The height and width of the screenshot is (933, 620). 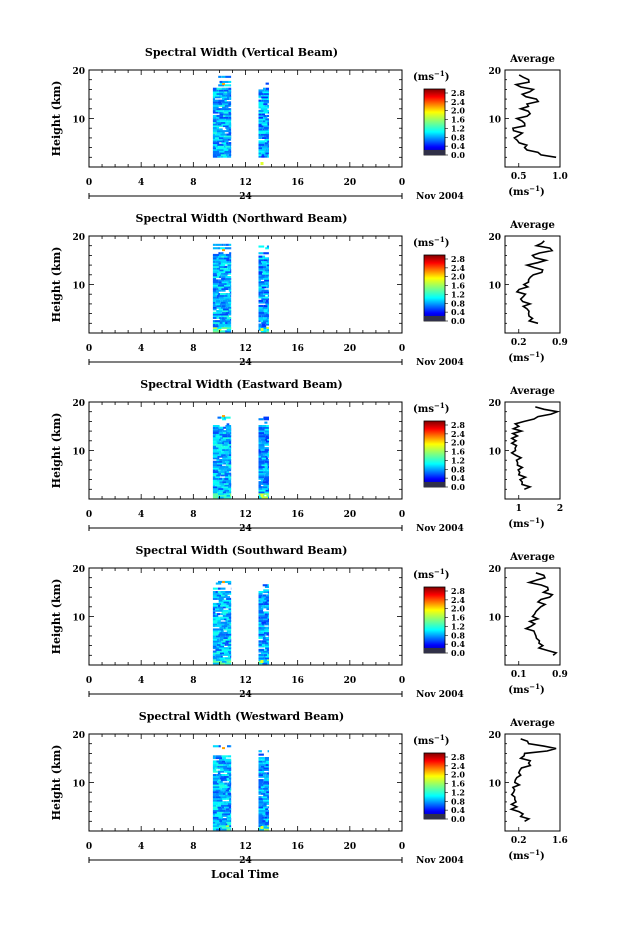 What do you see at coordinates (560, 177) in the screenshot?
I see `avg-x-tick-label: 1.0` at bounding box center [560, 177].